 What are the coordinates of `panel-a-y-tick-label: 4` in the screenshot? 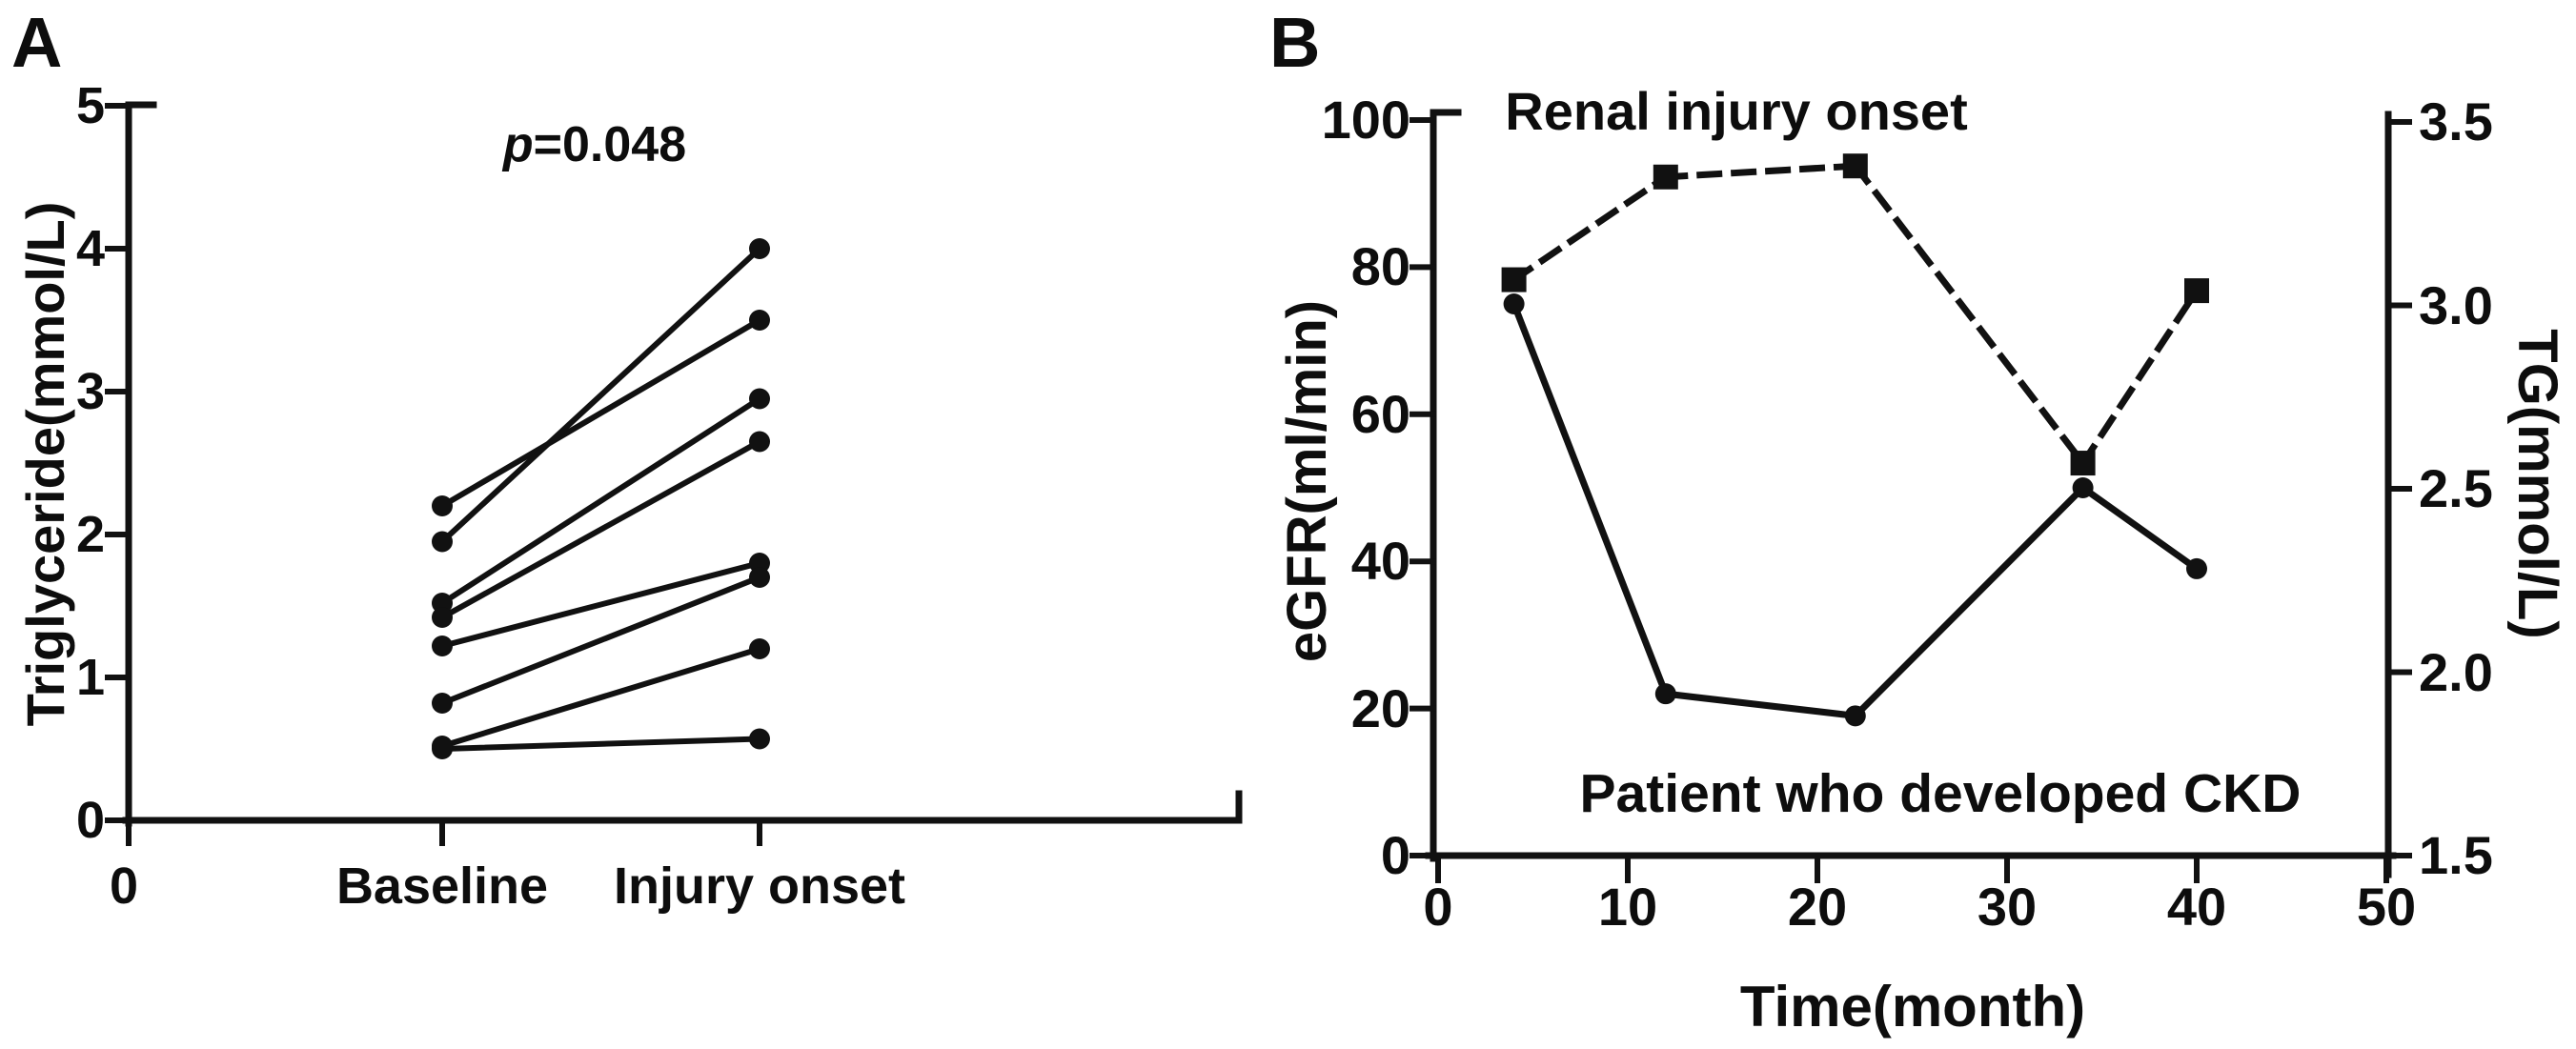 It's located at (90, 248).